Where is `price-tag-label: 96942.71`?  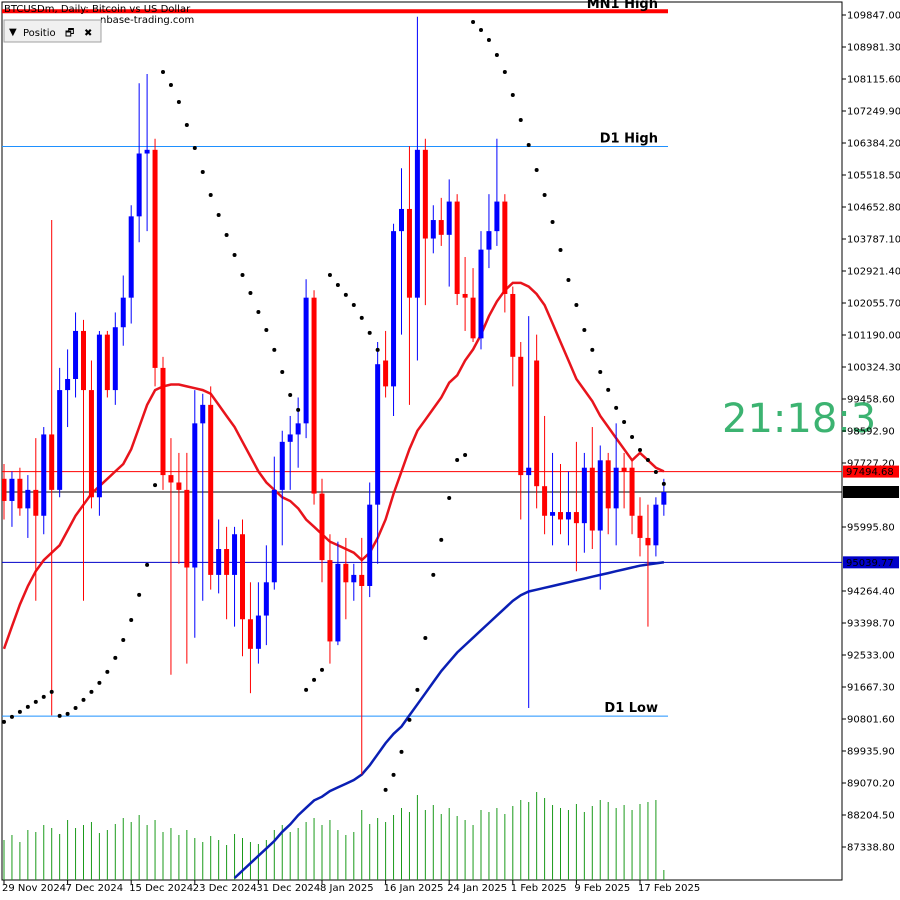 price-tag-label: 96942.71 is located at coordinates (870, 493).